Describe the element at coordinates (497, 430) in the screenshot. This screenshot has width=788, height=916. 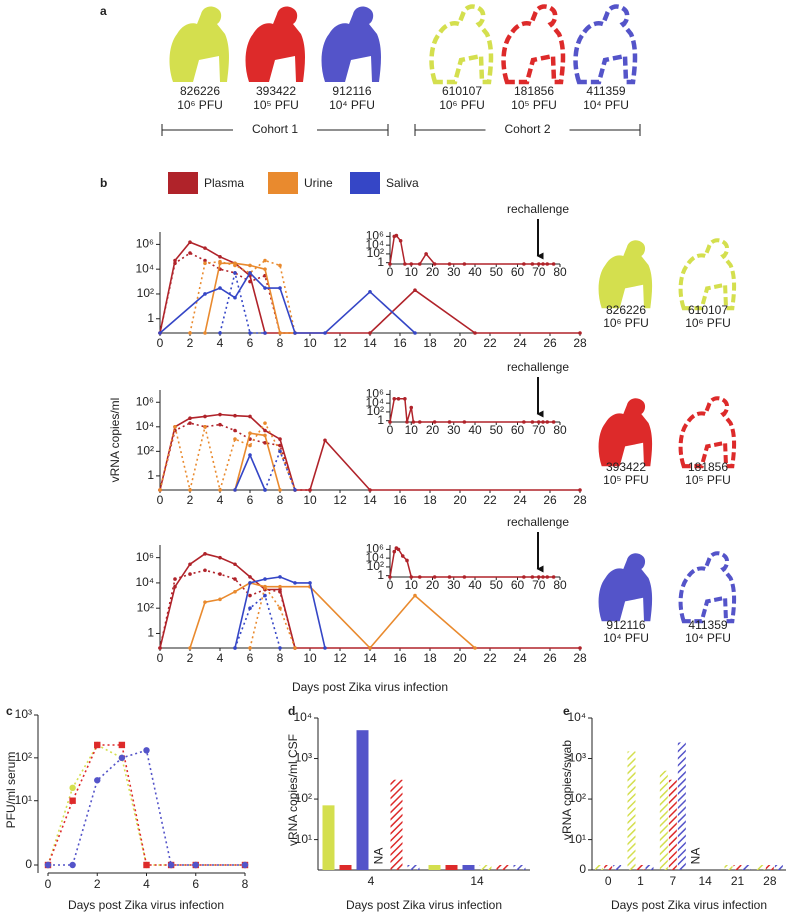
I see `x-tick-label: 50` at that location.